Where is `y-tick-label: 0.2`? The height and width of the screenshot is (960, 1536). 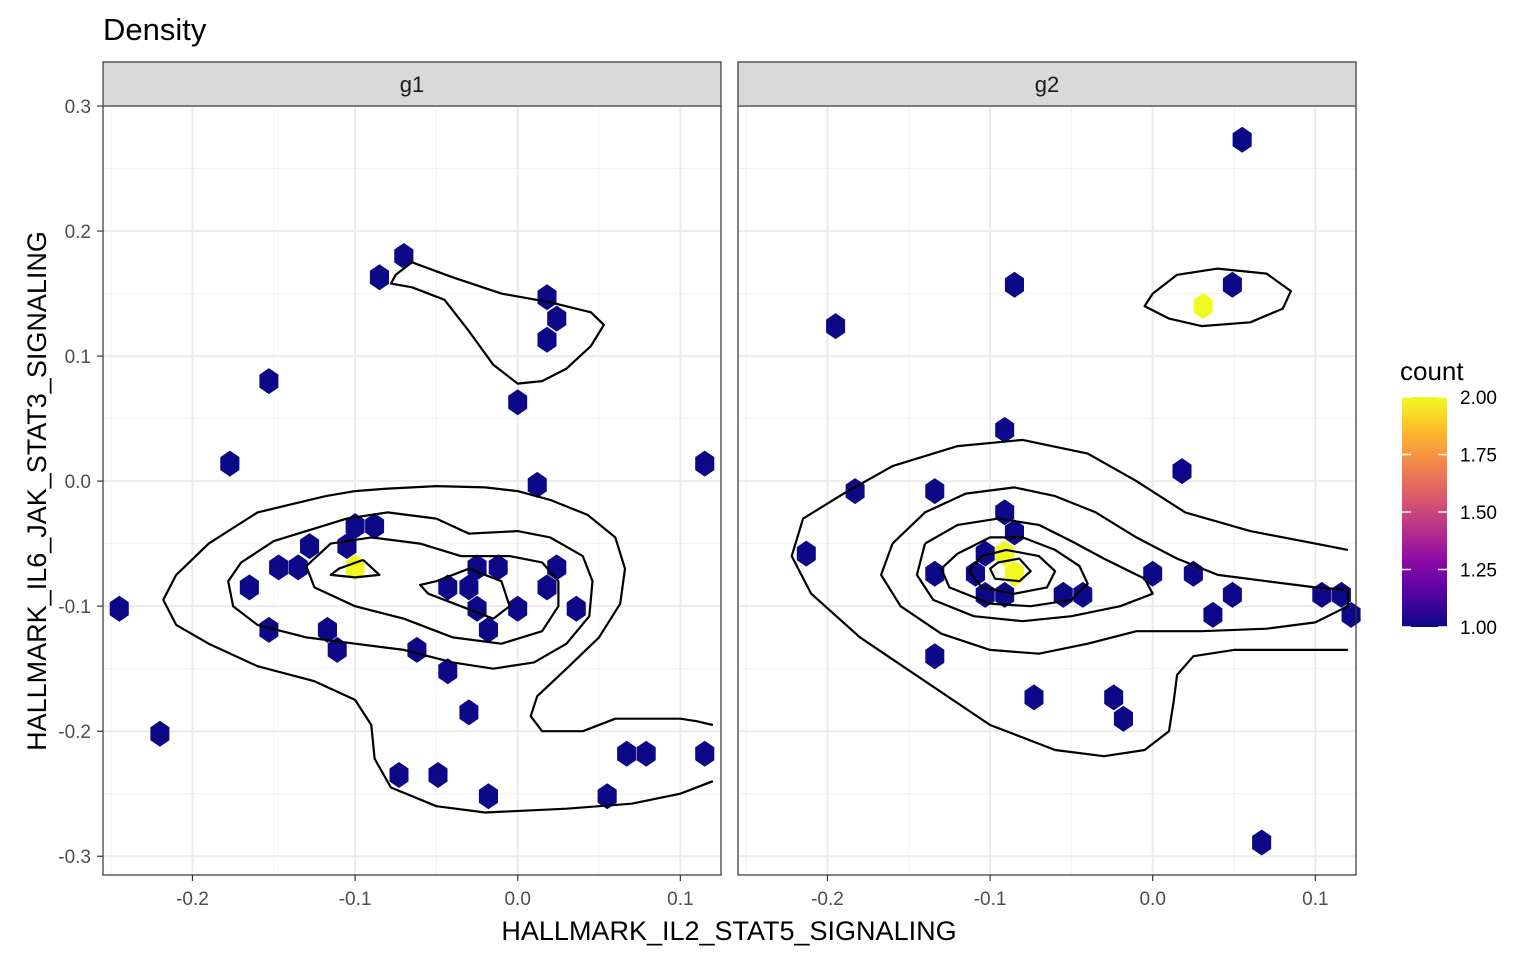
y-tick-label: 0.2 is located at coordinates (78, 232).